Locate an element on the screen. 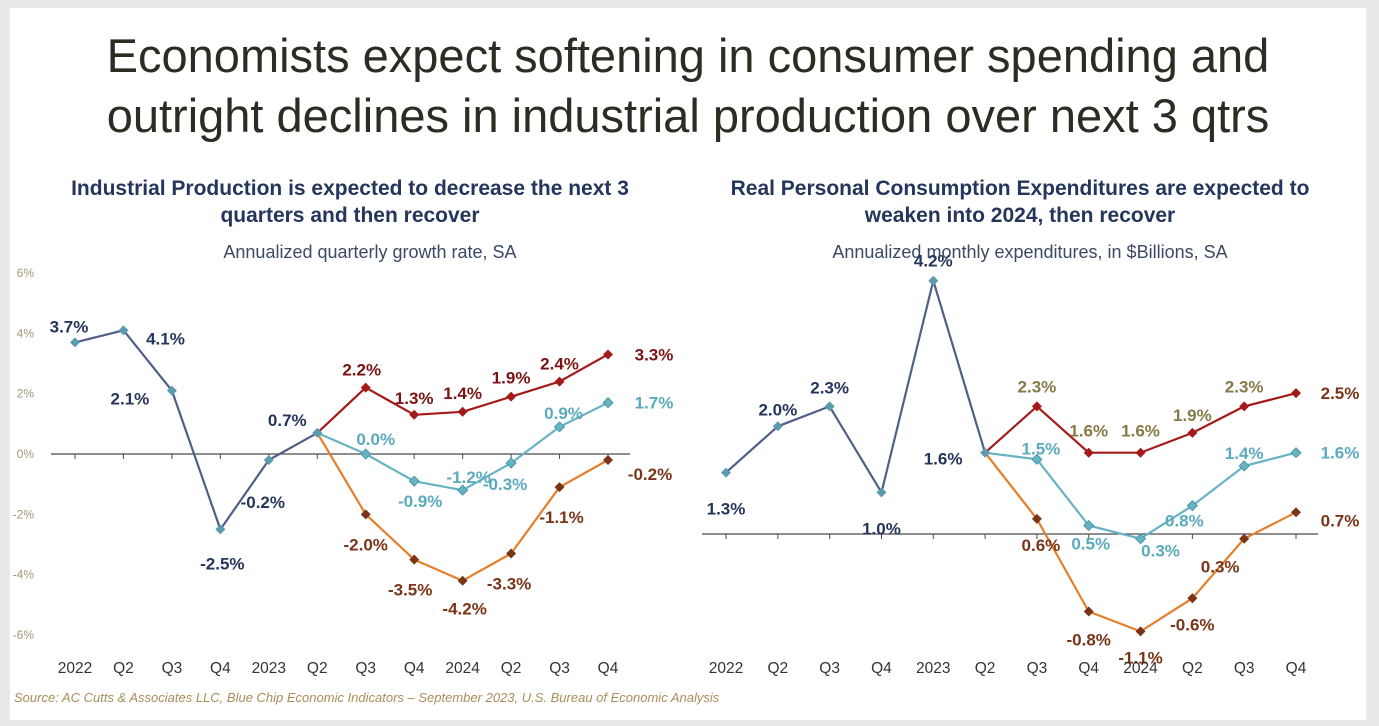 The image size is (1379, 726). chart-2-data-label: 0.5% is located at coordinates (1090, 544).